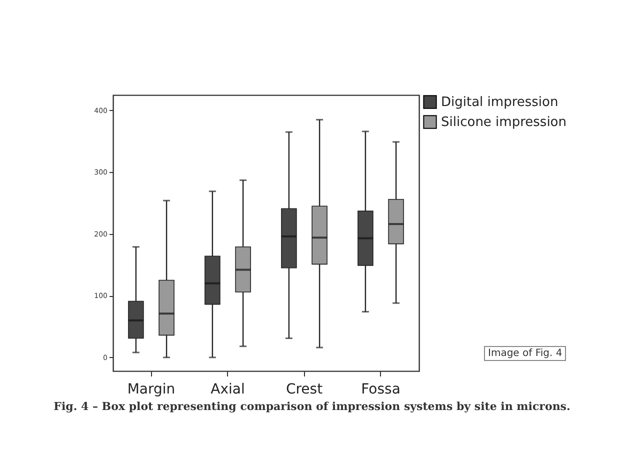  Describe the element at coordinates (503, 122) in the screenshot. I see `legend-label: Silicone impression` at that location.